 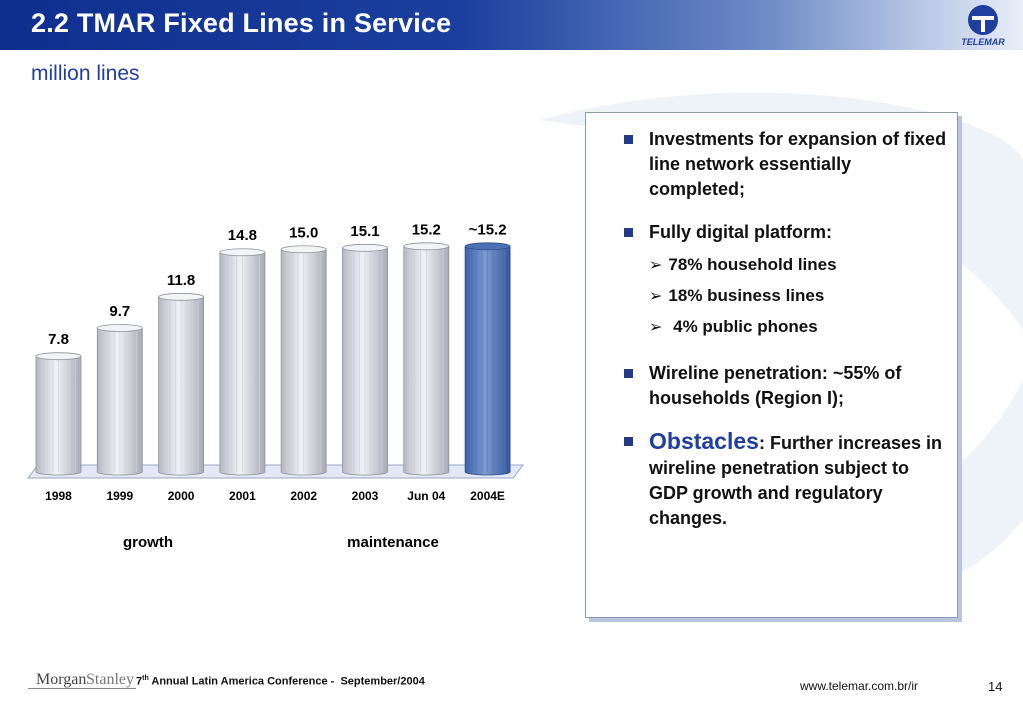 I want to click on bar-2001, so click(x=242, y=362).